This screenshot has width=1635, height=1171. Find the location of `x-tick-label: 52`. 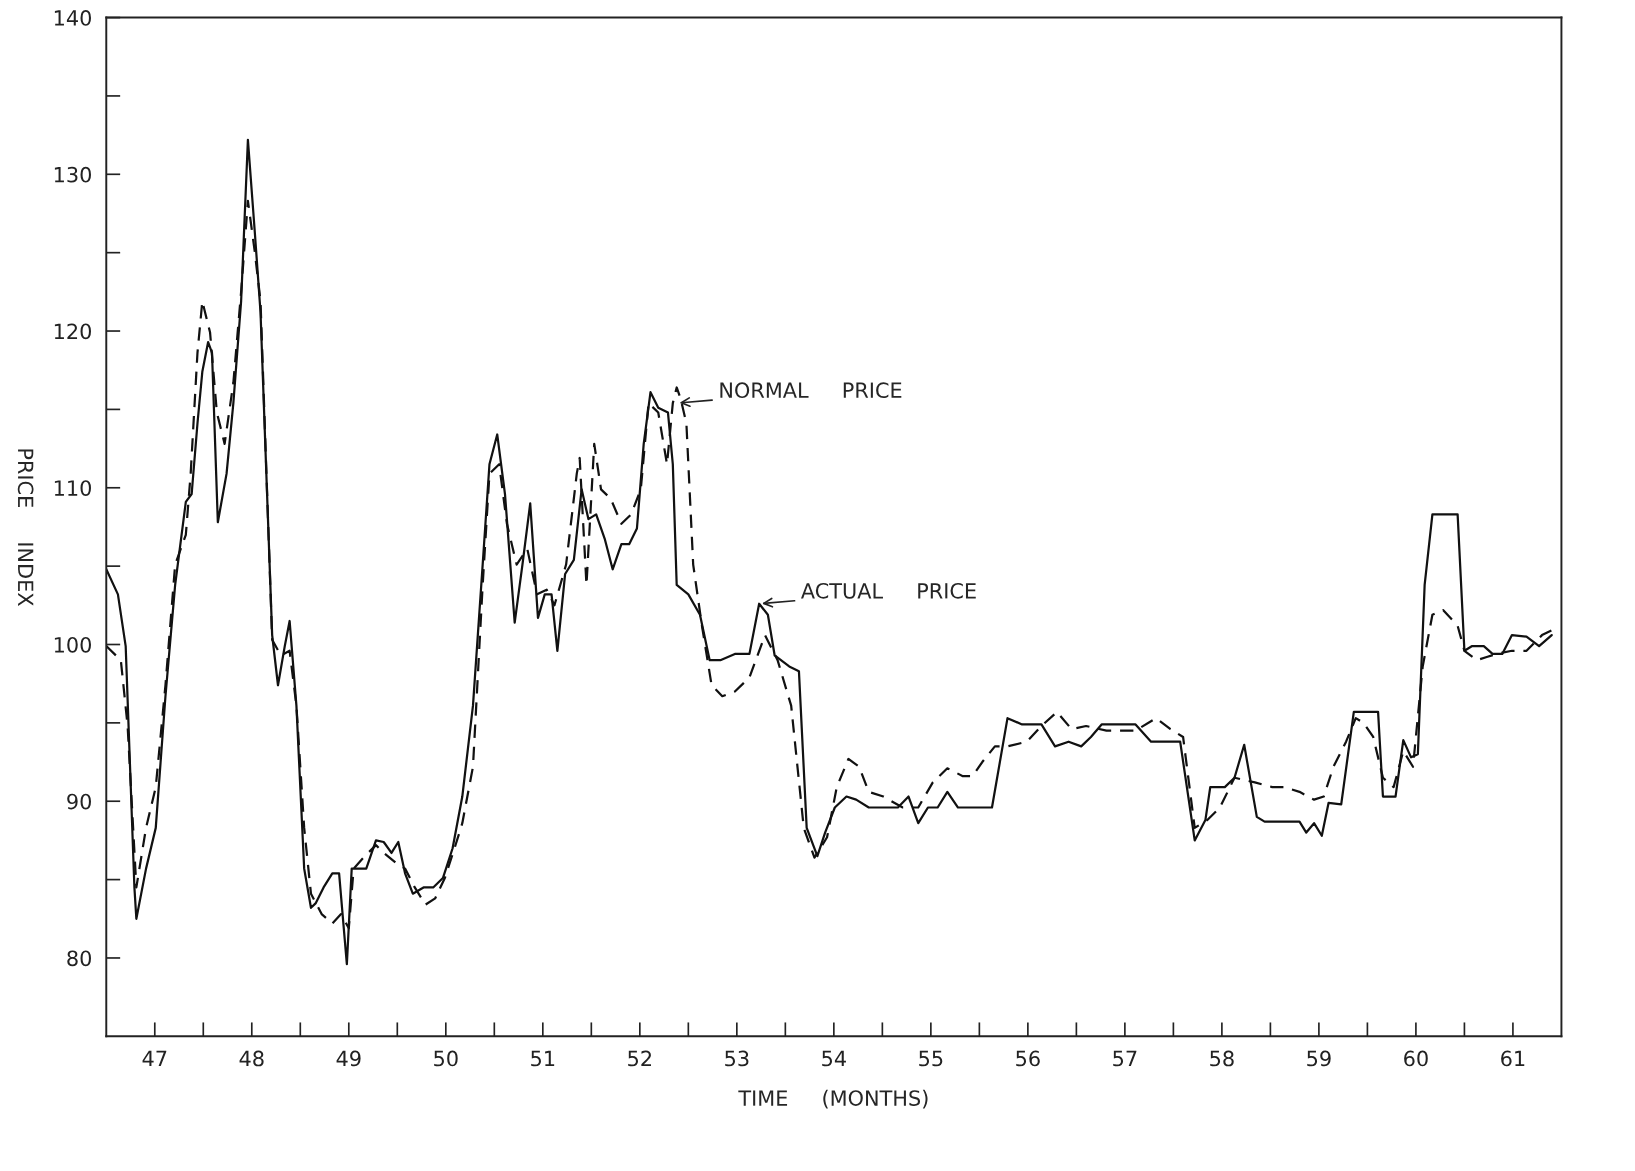

x-tick-label: 52 is located at coordinates (639, 1058).